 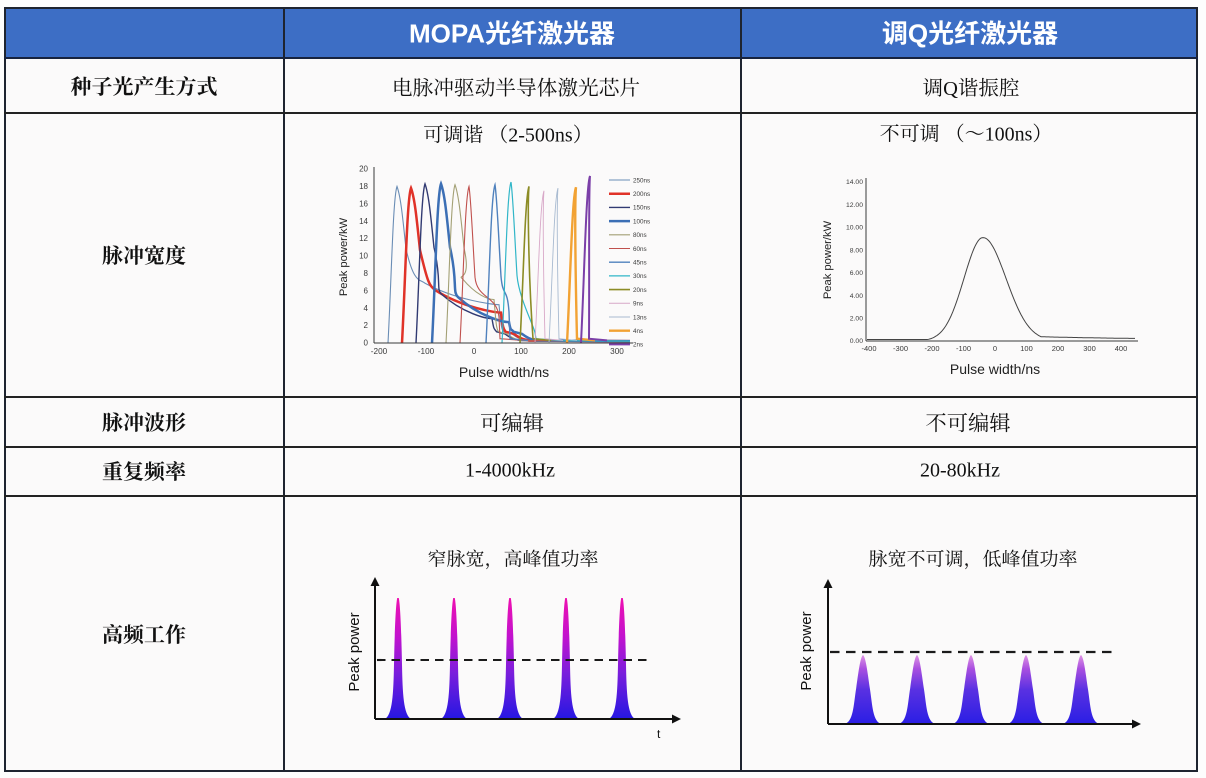 I want to click on svg-text: 200ns, so click(x=641, y=194).